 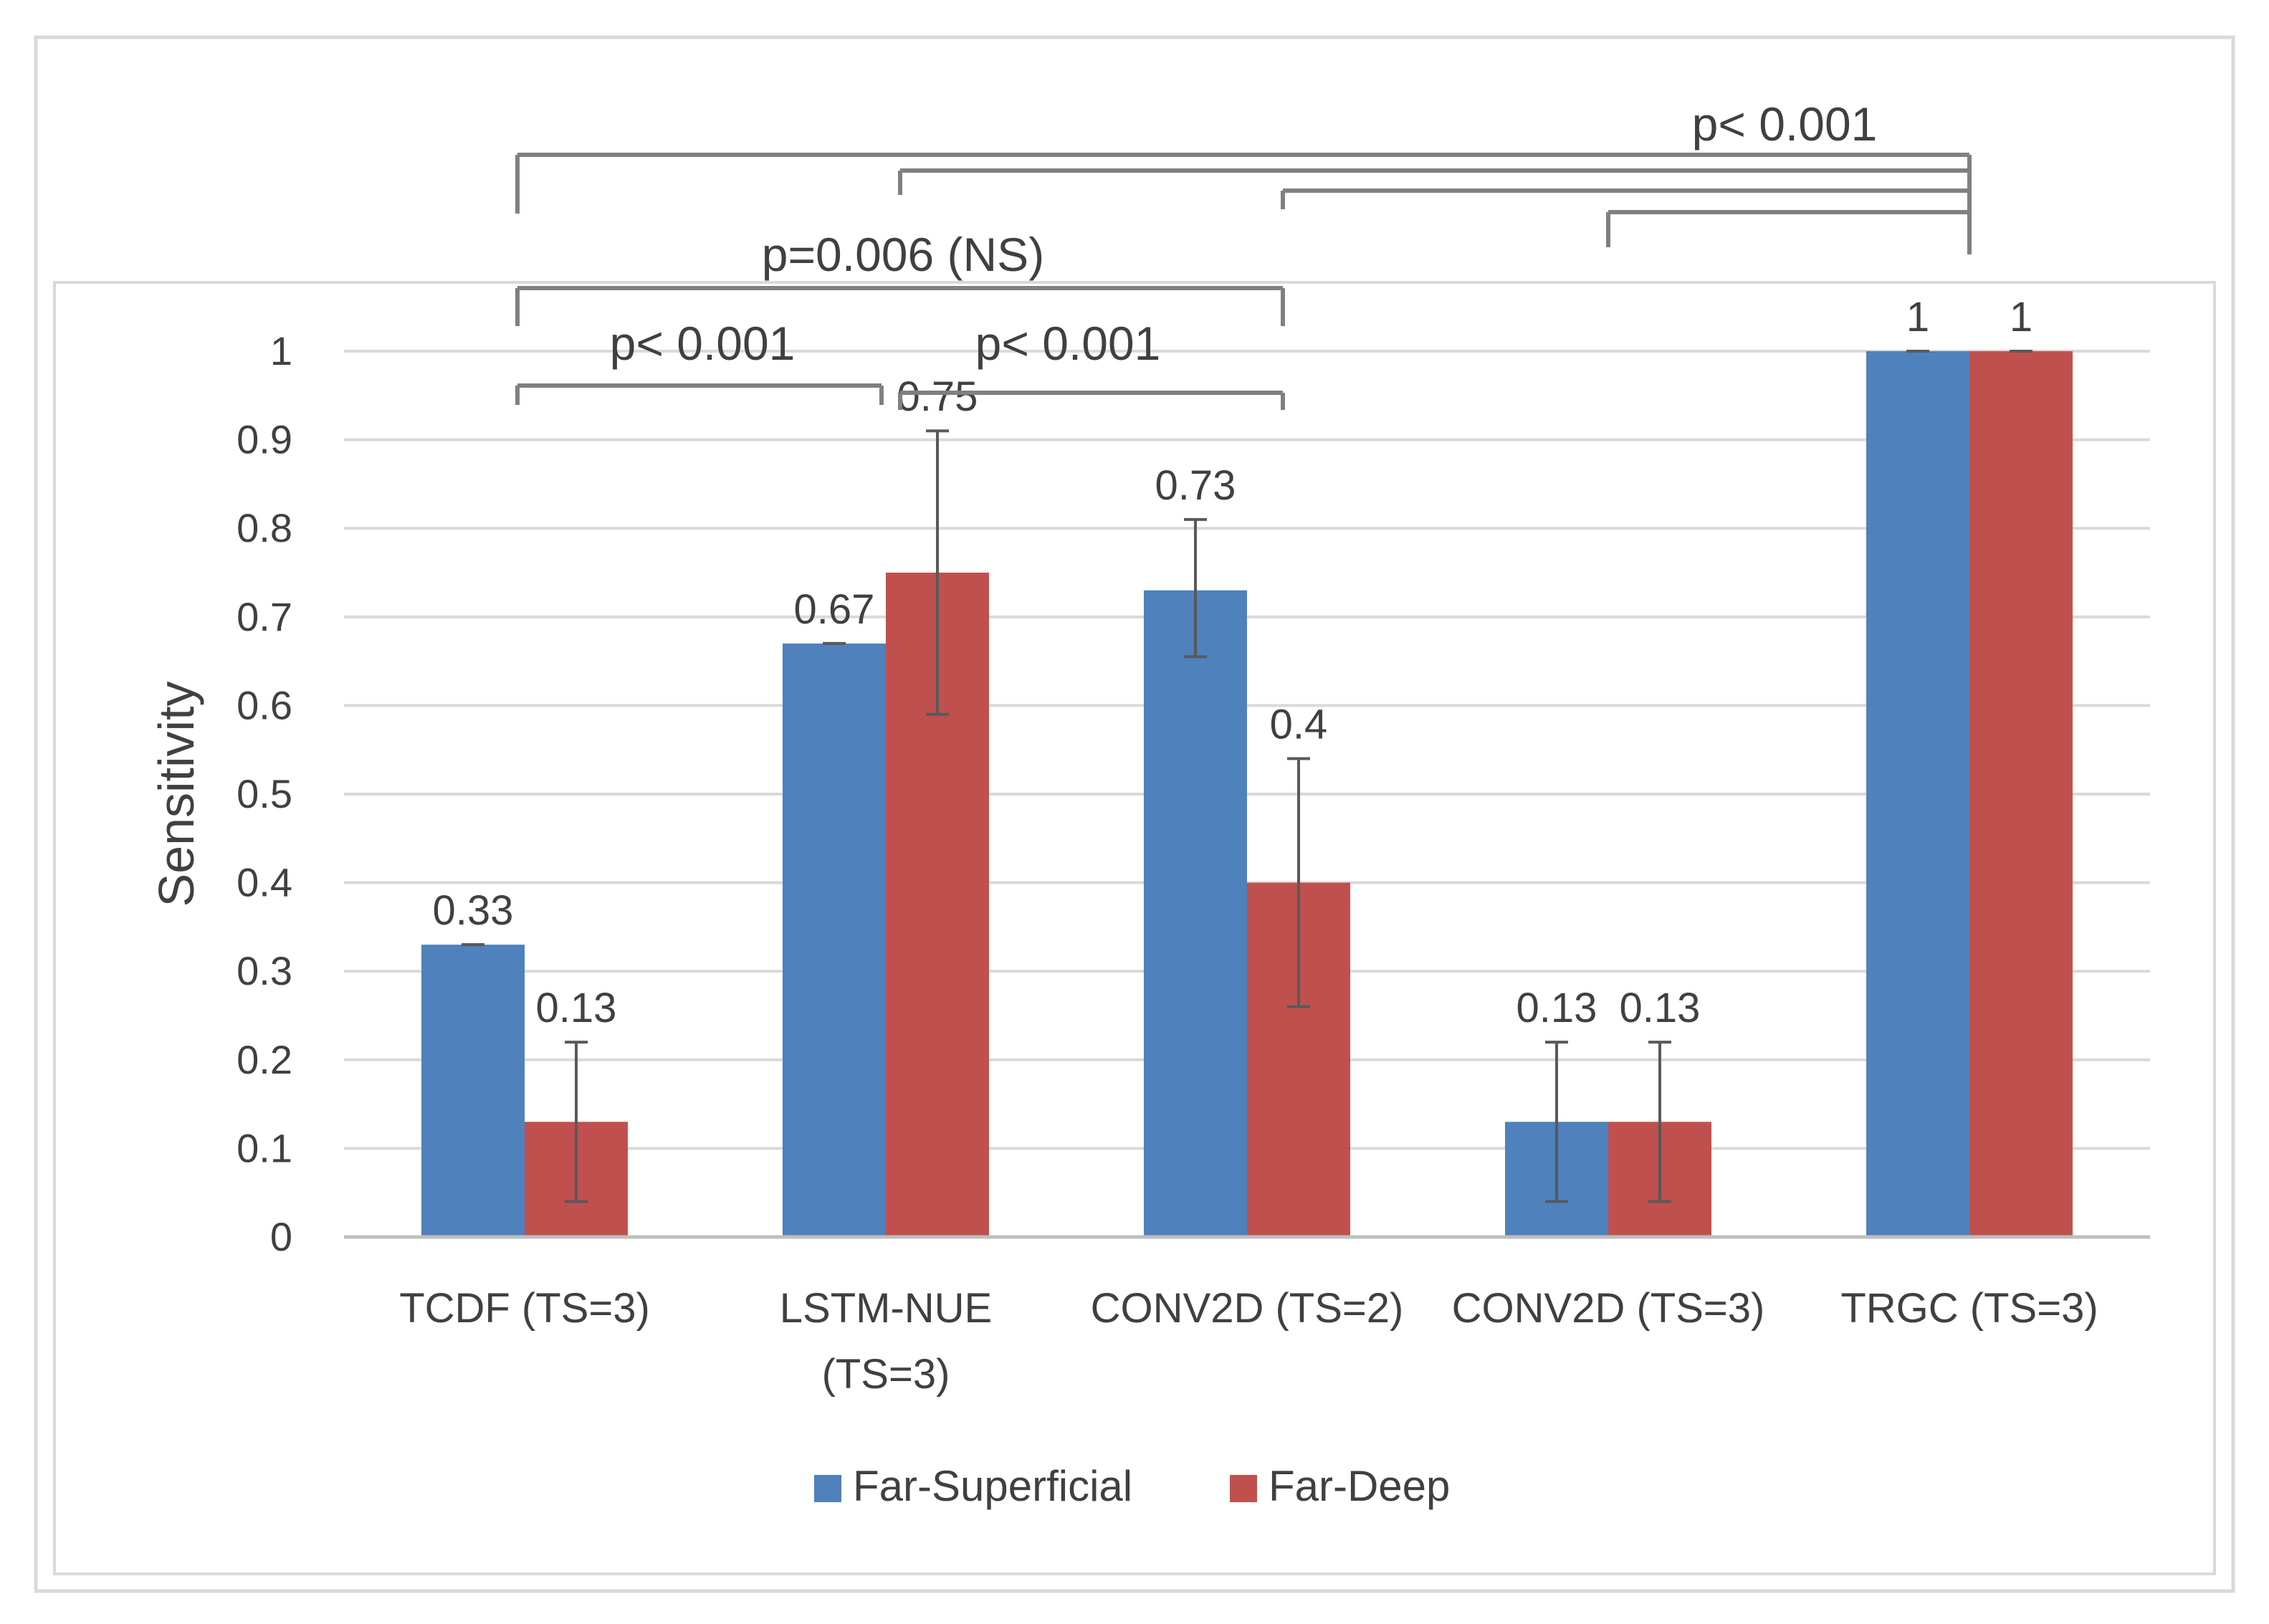 What do you see at coordinates (1244, 253) in the screenshot?
I see `significance-brackets: p< 0.001 p< 0.001 p=0.006 (NS) p< 0.001` at bounding box center [1244, 253].